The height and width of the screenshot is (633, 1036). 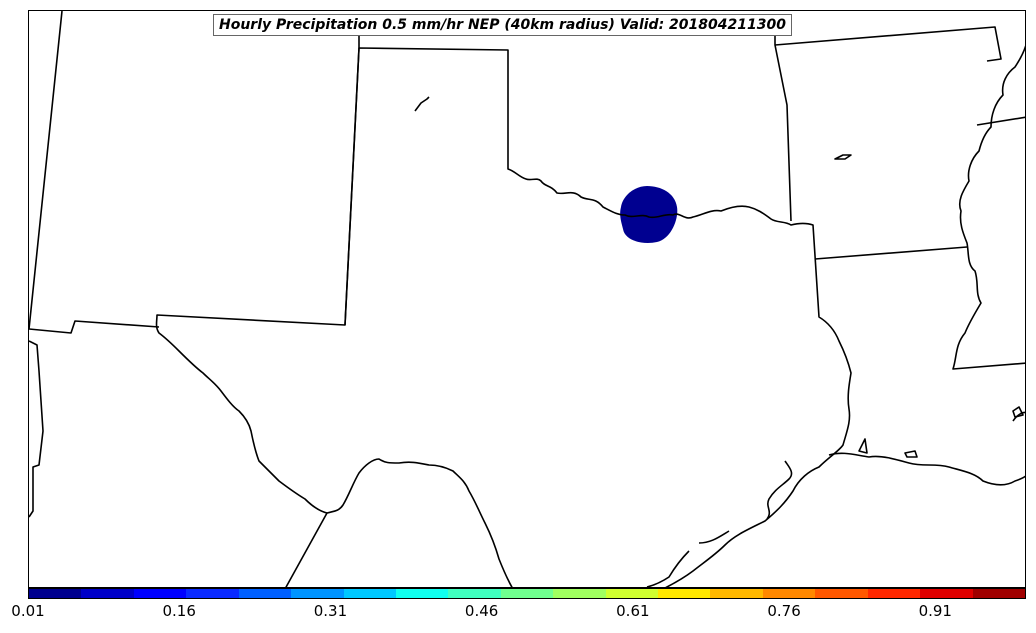 What do you see at coordinates (481, 611) in the screenshot?
I see `colorbar-tick-label: 0.46` at bounding box center [481, 611].